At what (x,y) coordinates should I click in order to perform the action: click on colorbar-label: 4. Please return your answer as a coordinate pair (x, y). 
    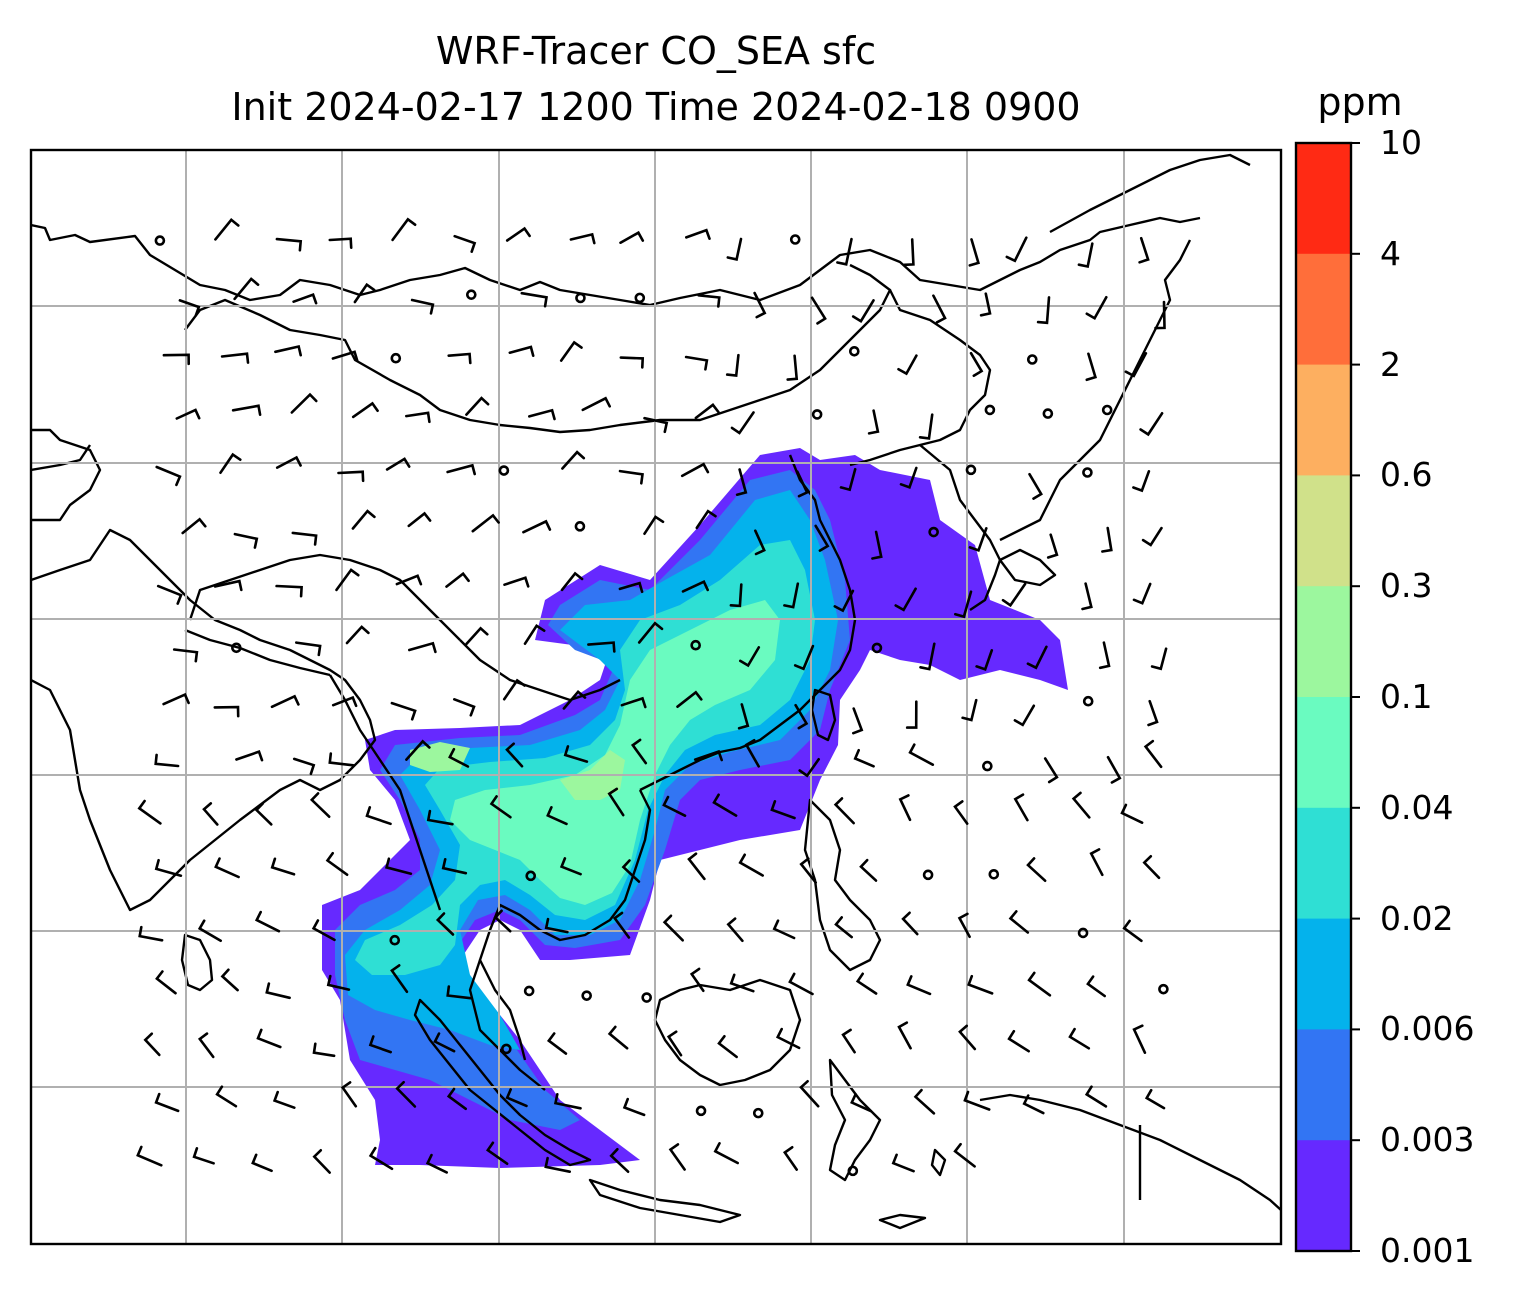
    Looking at the image, I should click on (1390, 253).